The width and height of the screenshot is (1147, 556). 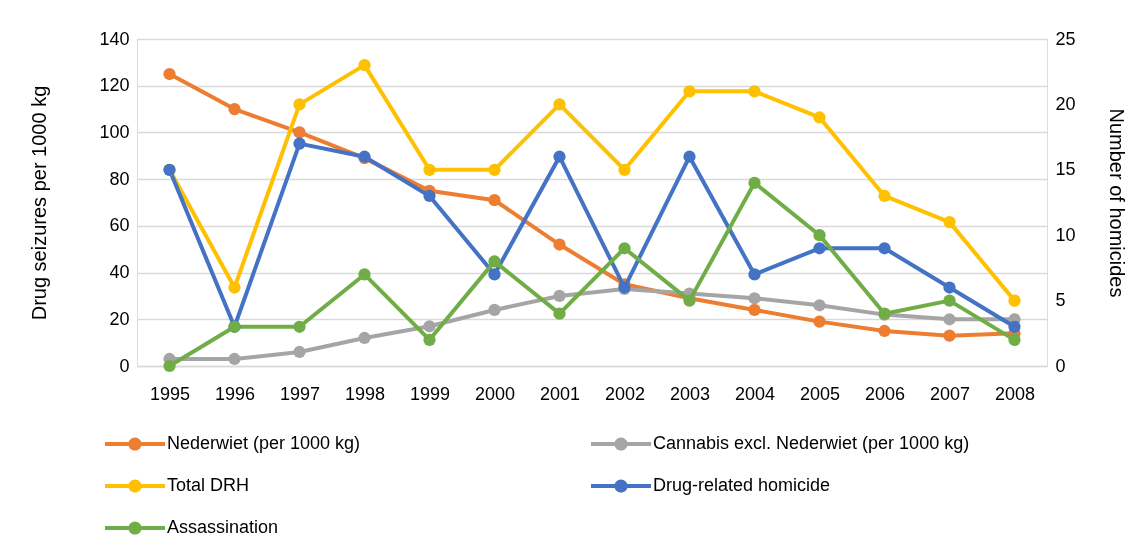 What do you see at coordinates (1065, 234) in the screenshot?
I see `y2-tick-label: 10` at bounding box center [1065, 234].